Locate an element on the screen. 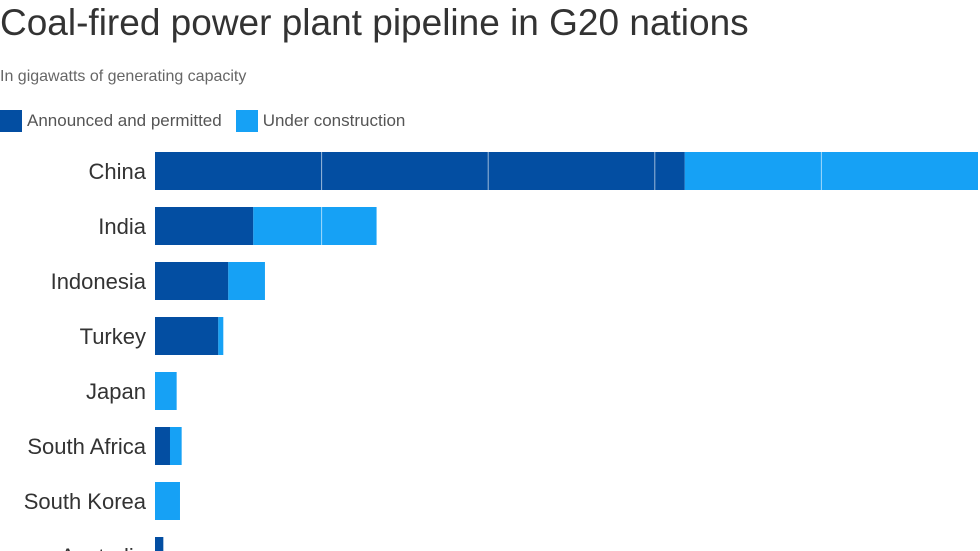 This screenshot has height=551, width=980. category-label-turkey: Turkey is located at coordinates (113, 336).